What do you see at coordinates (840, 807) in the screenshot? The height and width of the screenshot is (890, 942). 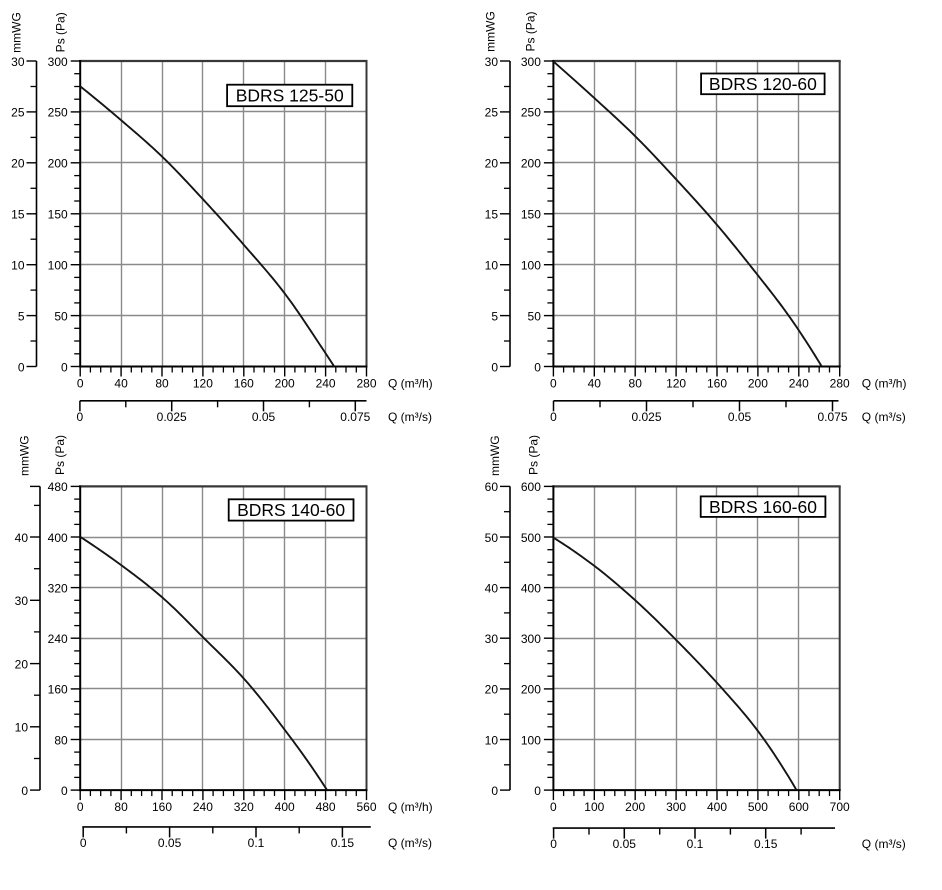 I see `svg-text: 700` at bounding box center [840, 807].